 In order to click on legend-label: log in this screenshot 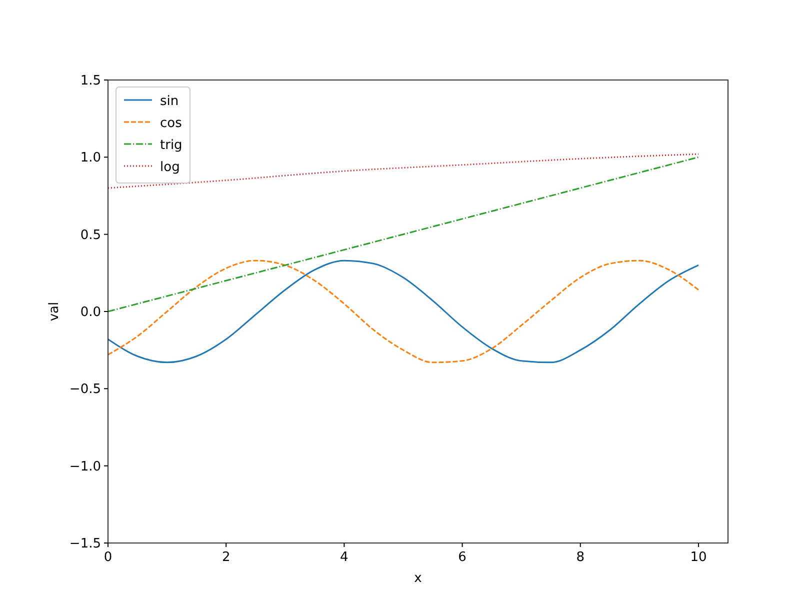, I will do `click(170, 167)`.